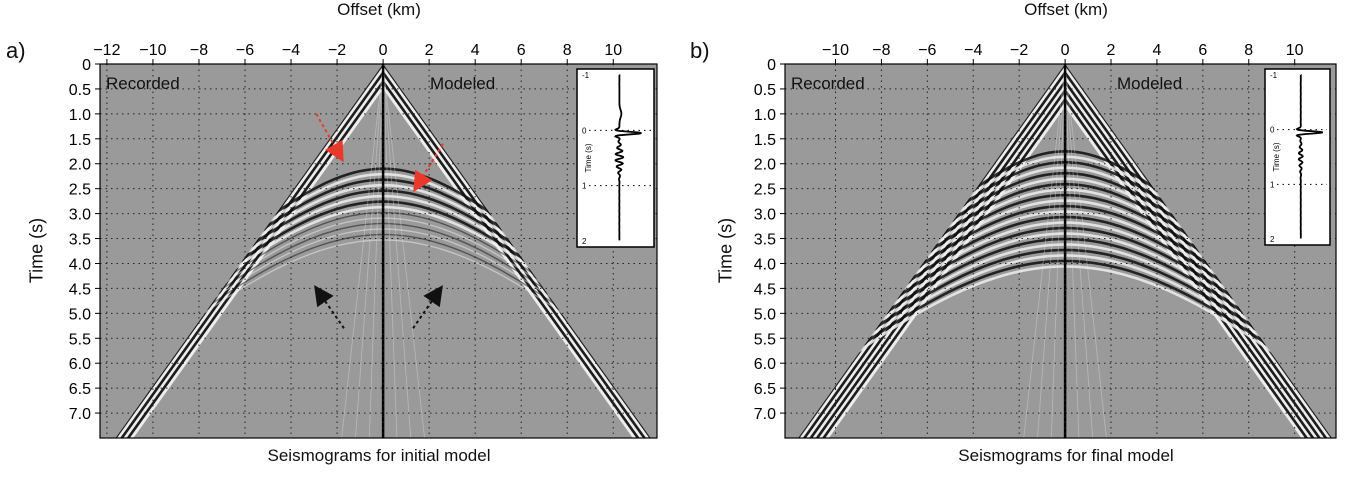  What do you see at coordinates (1066, 10) in the screenshot?
I see `panel-b-xlabel: Offset (km)` at bounding box center [1066, 10].